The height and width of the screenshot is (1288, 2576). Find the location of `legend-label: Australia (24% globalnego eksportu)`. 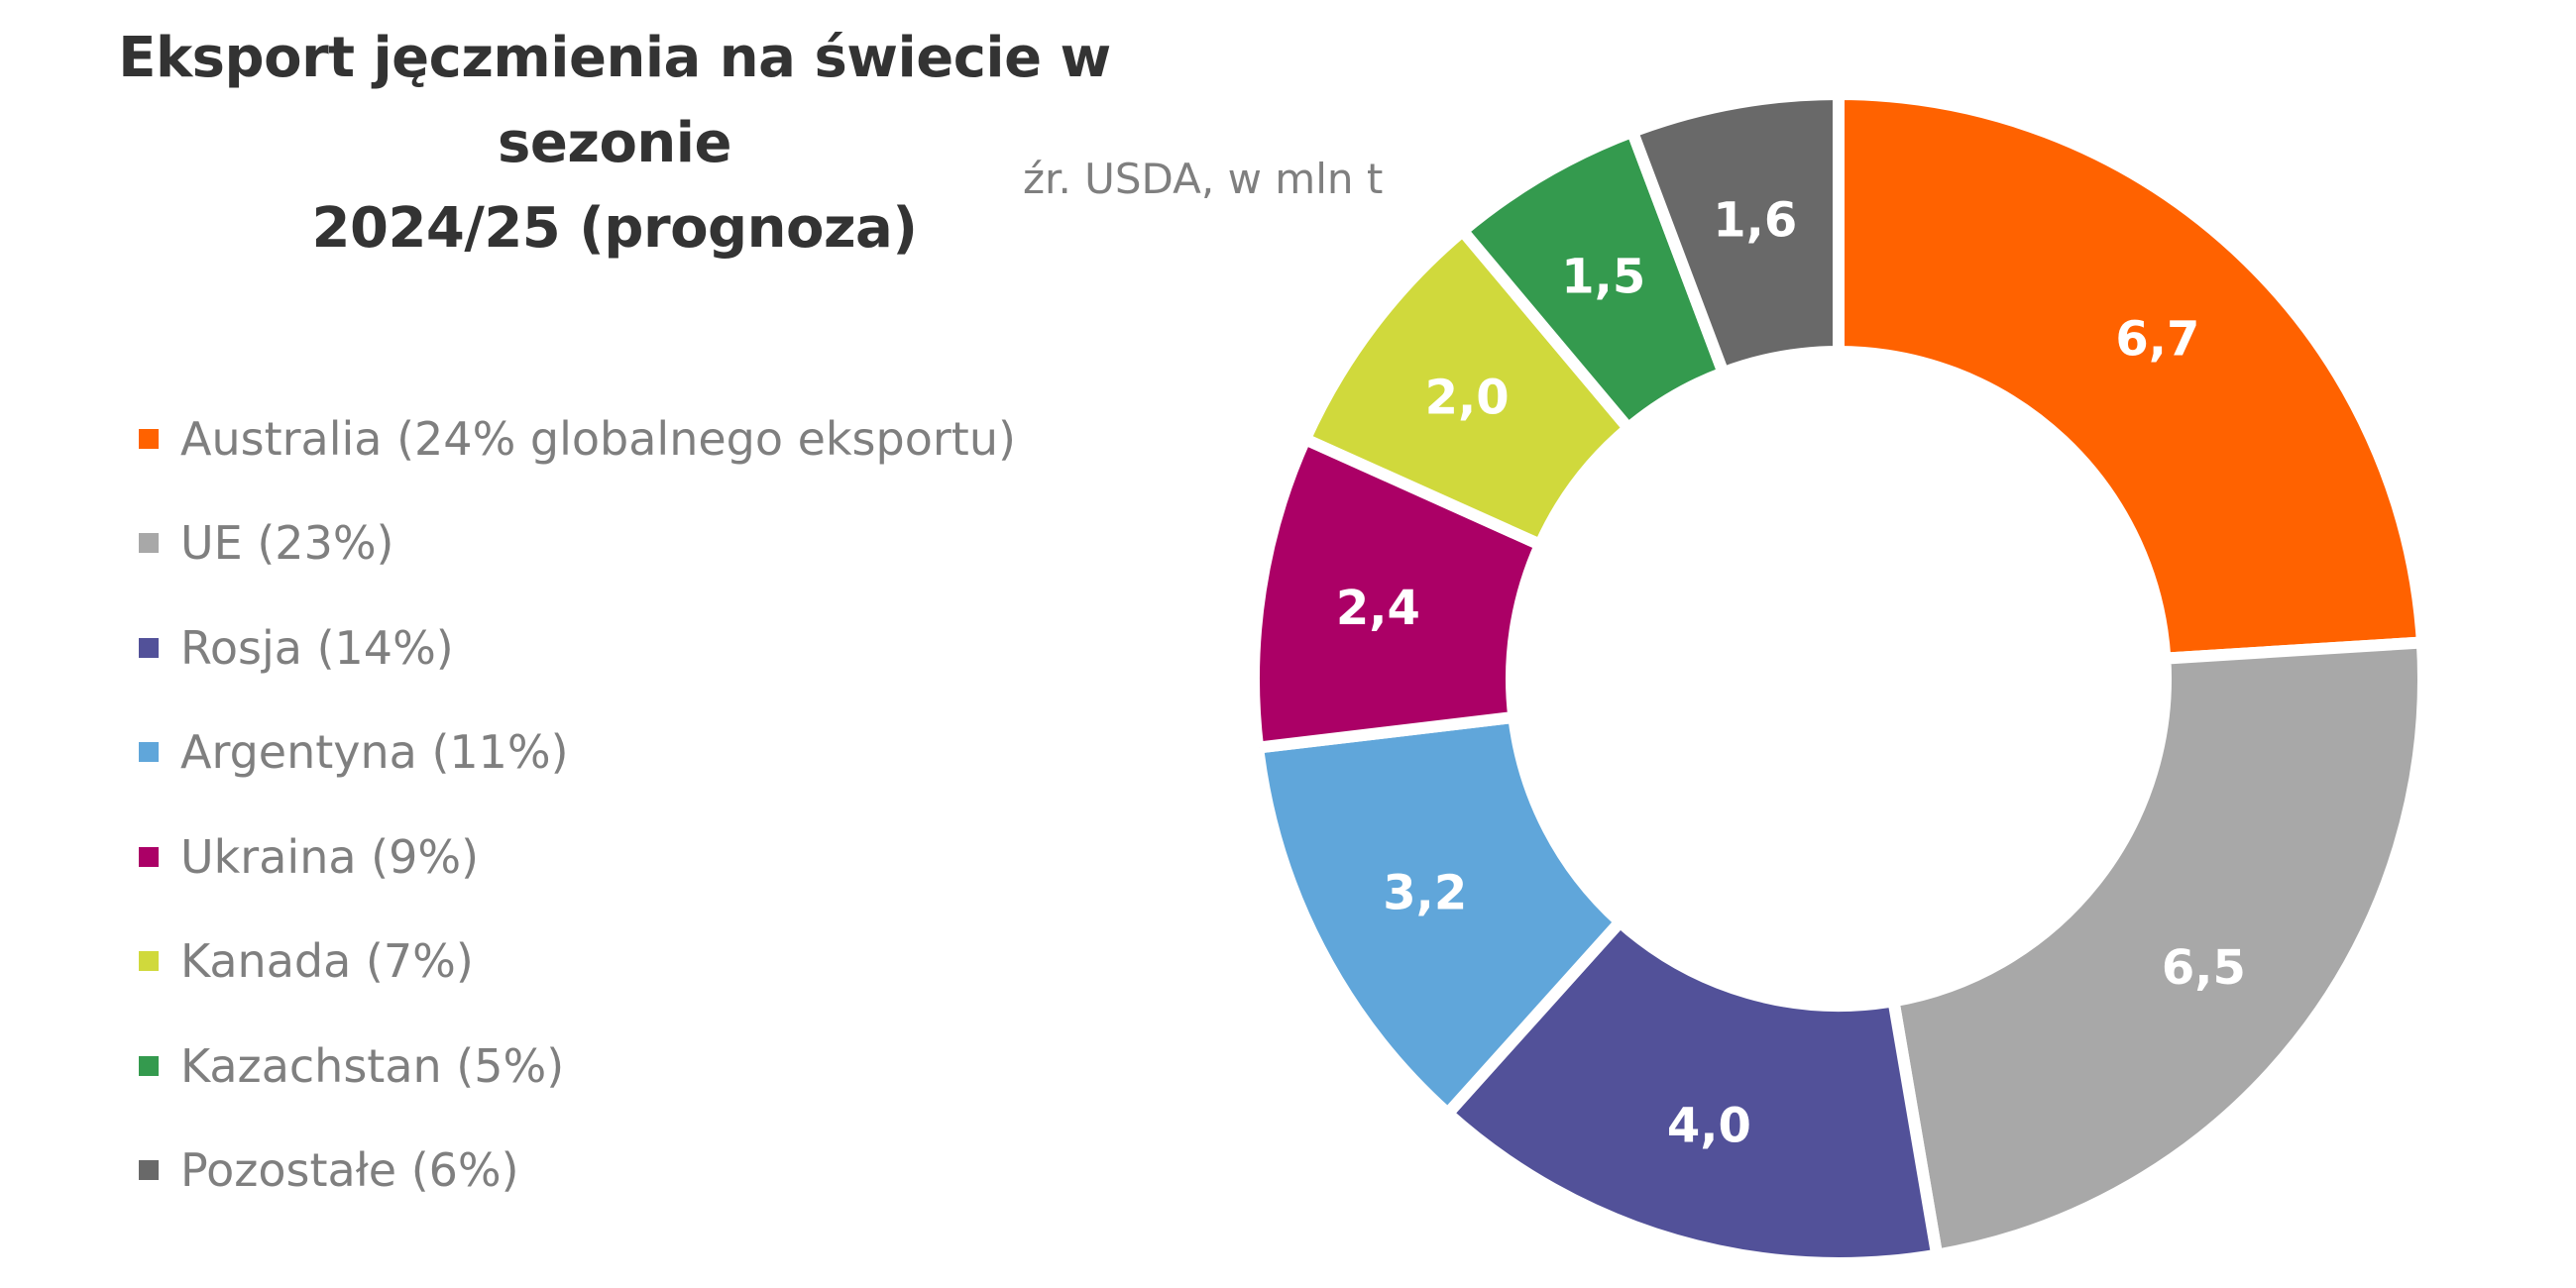

legend-label: Australia (24% globalnego eksportu) is located at coordinates (598, 438).